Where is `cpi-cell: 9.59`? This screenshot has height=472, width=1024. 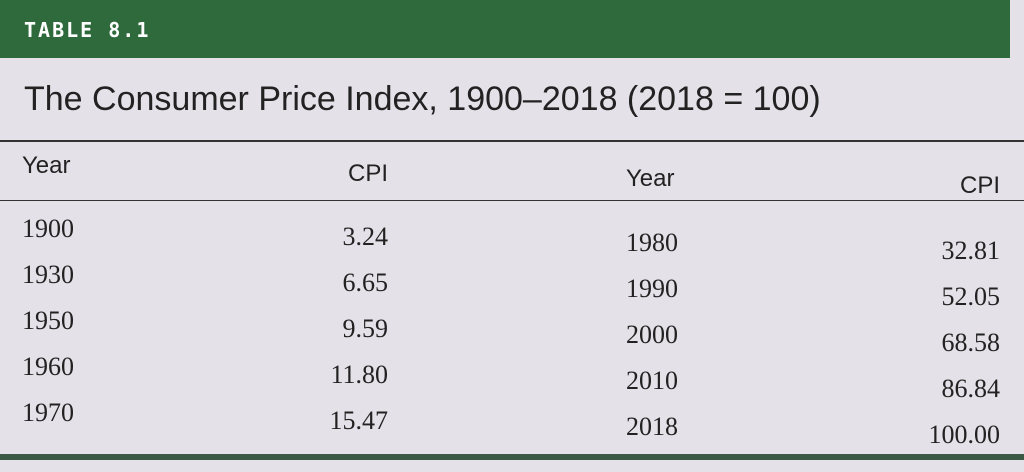
cpi-cell: 9.59 is located at coordinates (365, 328).